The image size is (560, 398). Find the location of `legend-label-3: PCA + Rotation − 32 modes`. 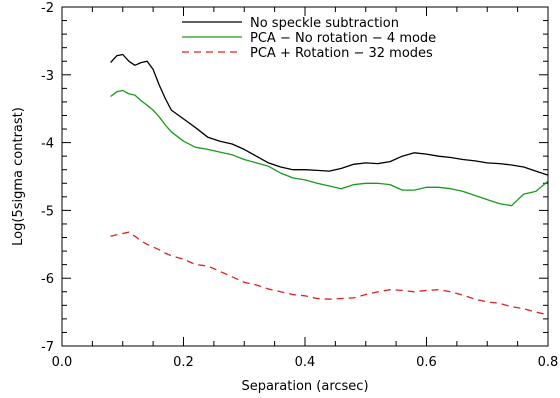

legend-label-3: PCA + Rotation − 32 modes is located at coordinates (341, 53).